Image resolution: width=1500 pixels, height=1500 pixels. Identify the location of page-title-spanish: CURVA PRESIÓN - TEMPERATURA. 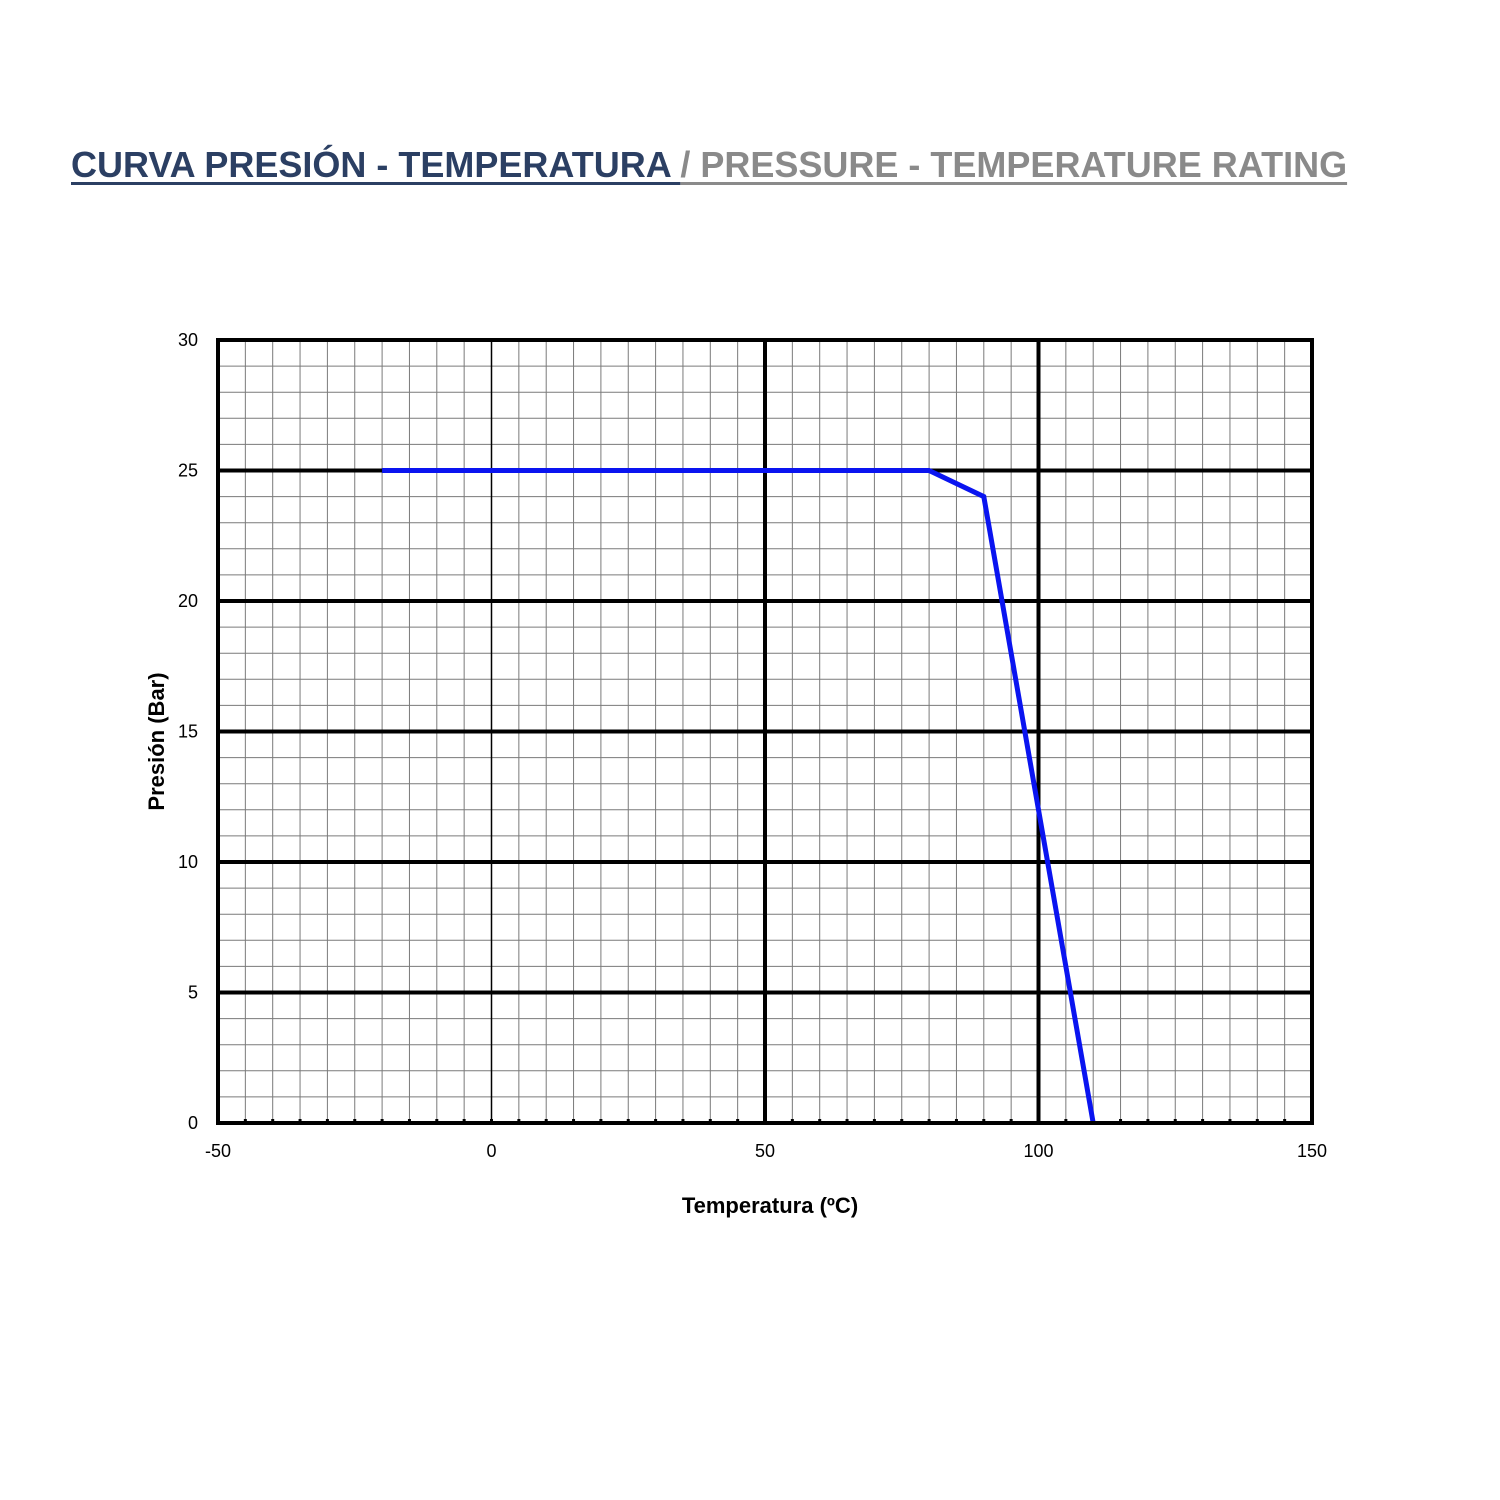
(376, 164).